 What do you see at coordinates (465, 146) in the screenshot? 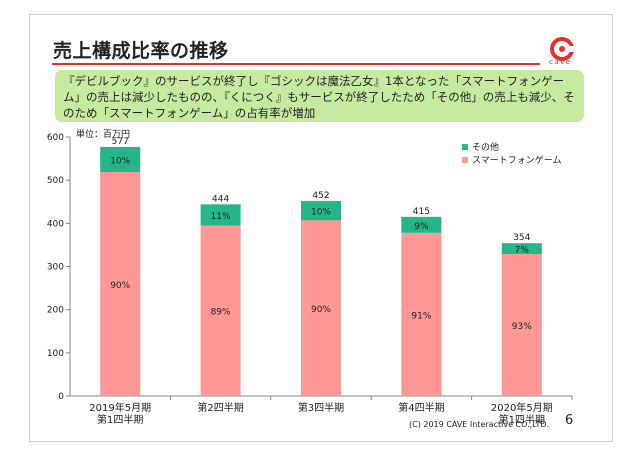
I see `legend-swatch-other` at bounding box center [465, 146].